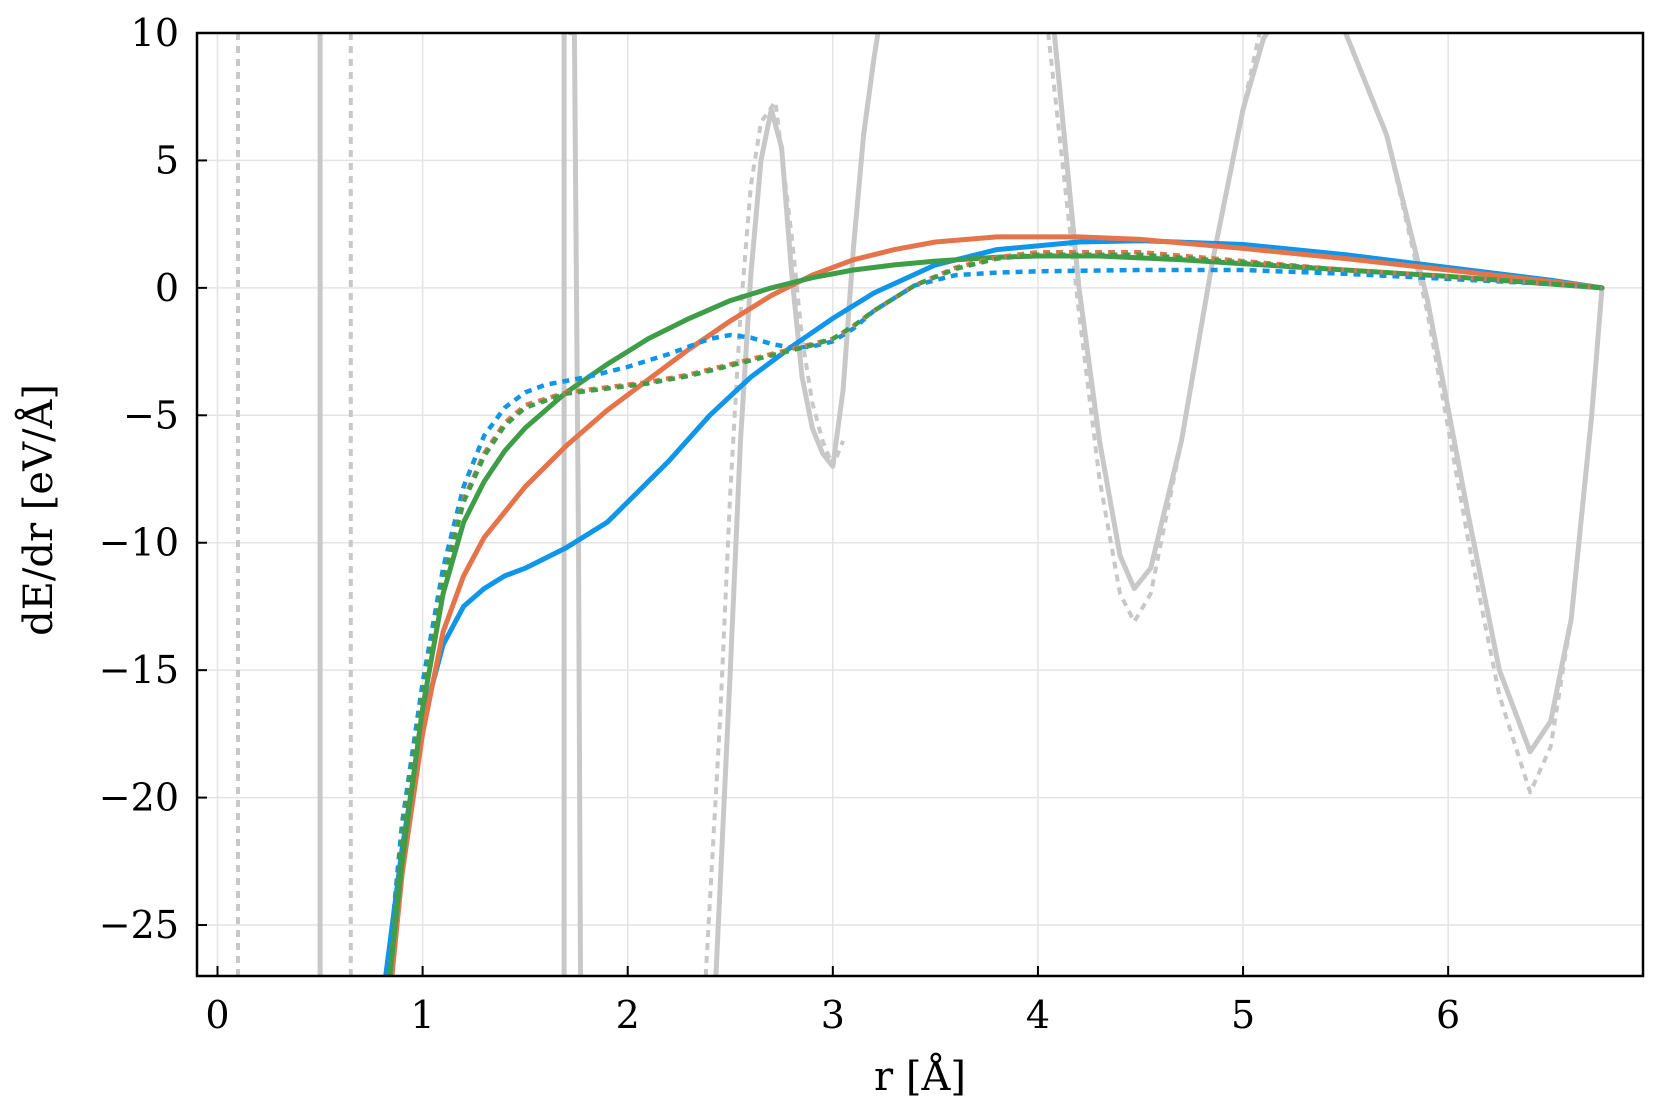 The width and height of the screenshot is (1661, 1107). I want to click on x-axis-label: r [Å], so click(920, 1076).